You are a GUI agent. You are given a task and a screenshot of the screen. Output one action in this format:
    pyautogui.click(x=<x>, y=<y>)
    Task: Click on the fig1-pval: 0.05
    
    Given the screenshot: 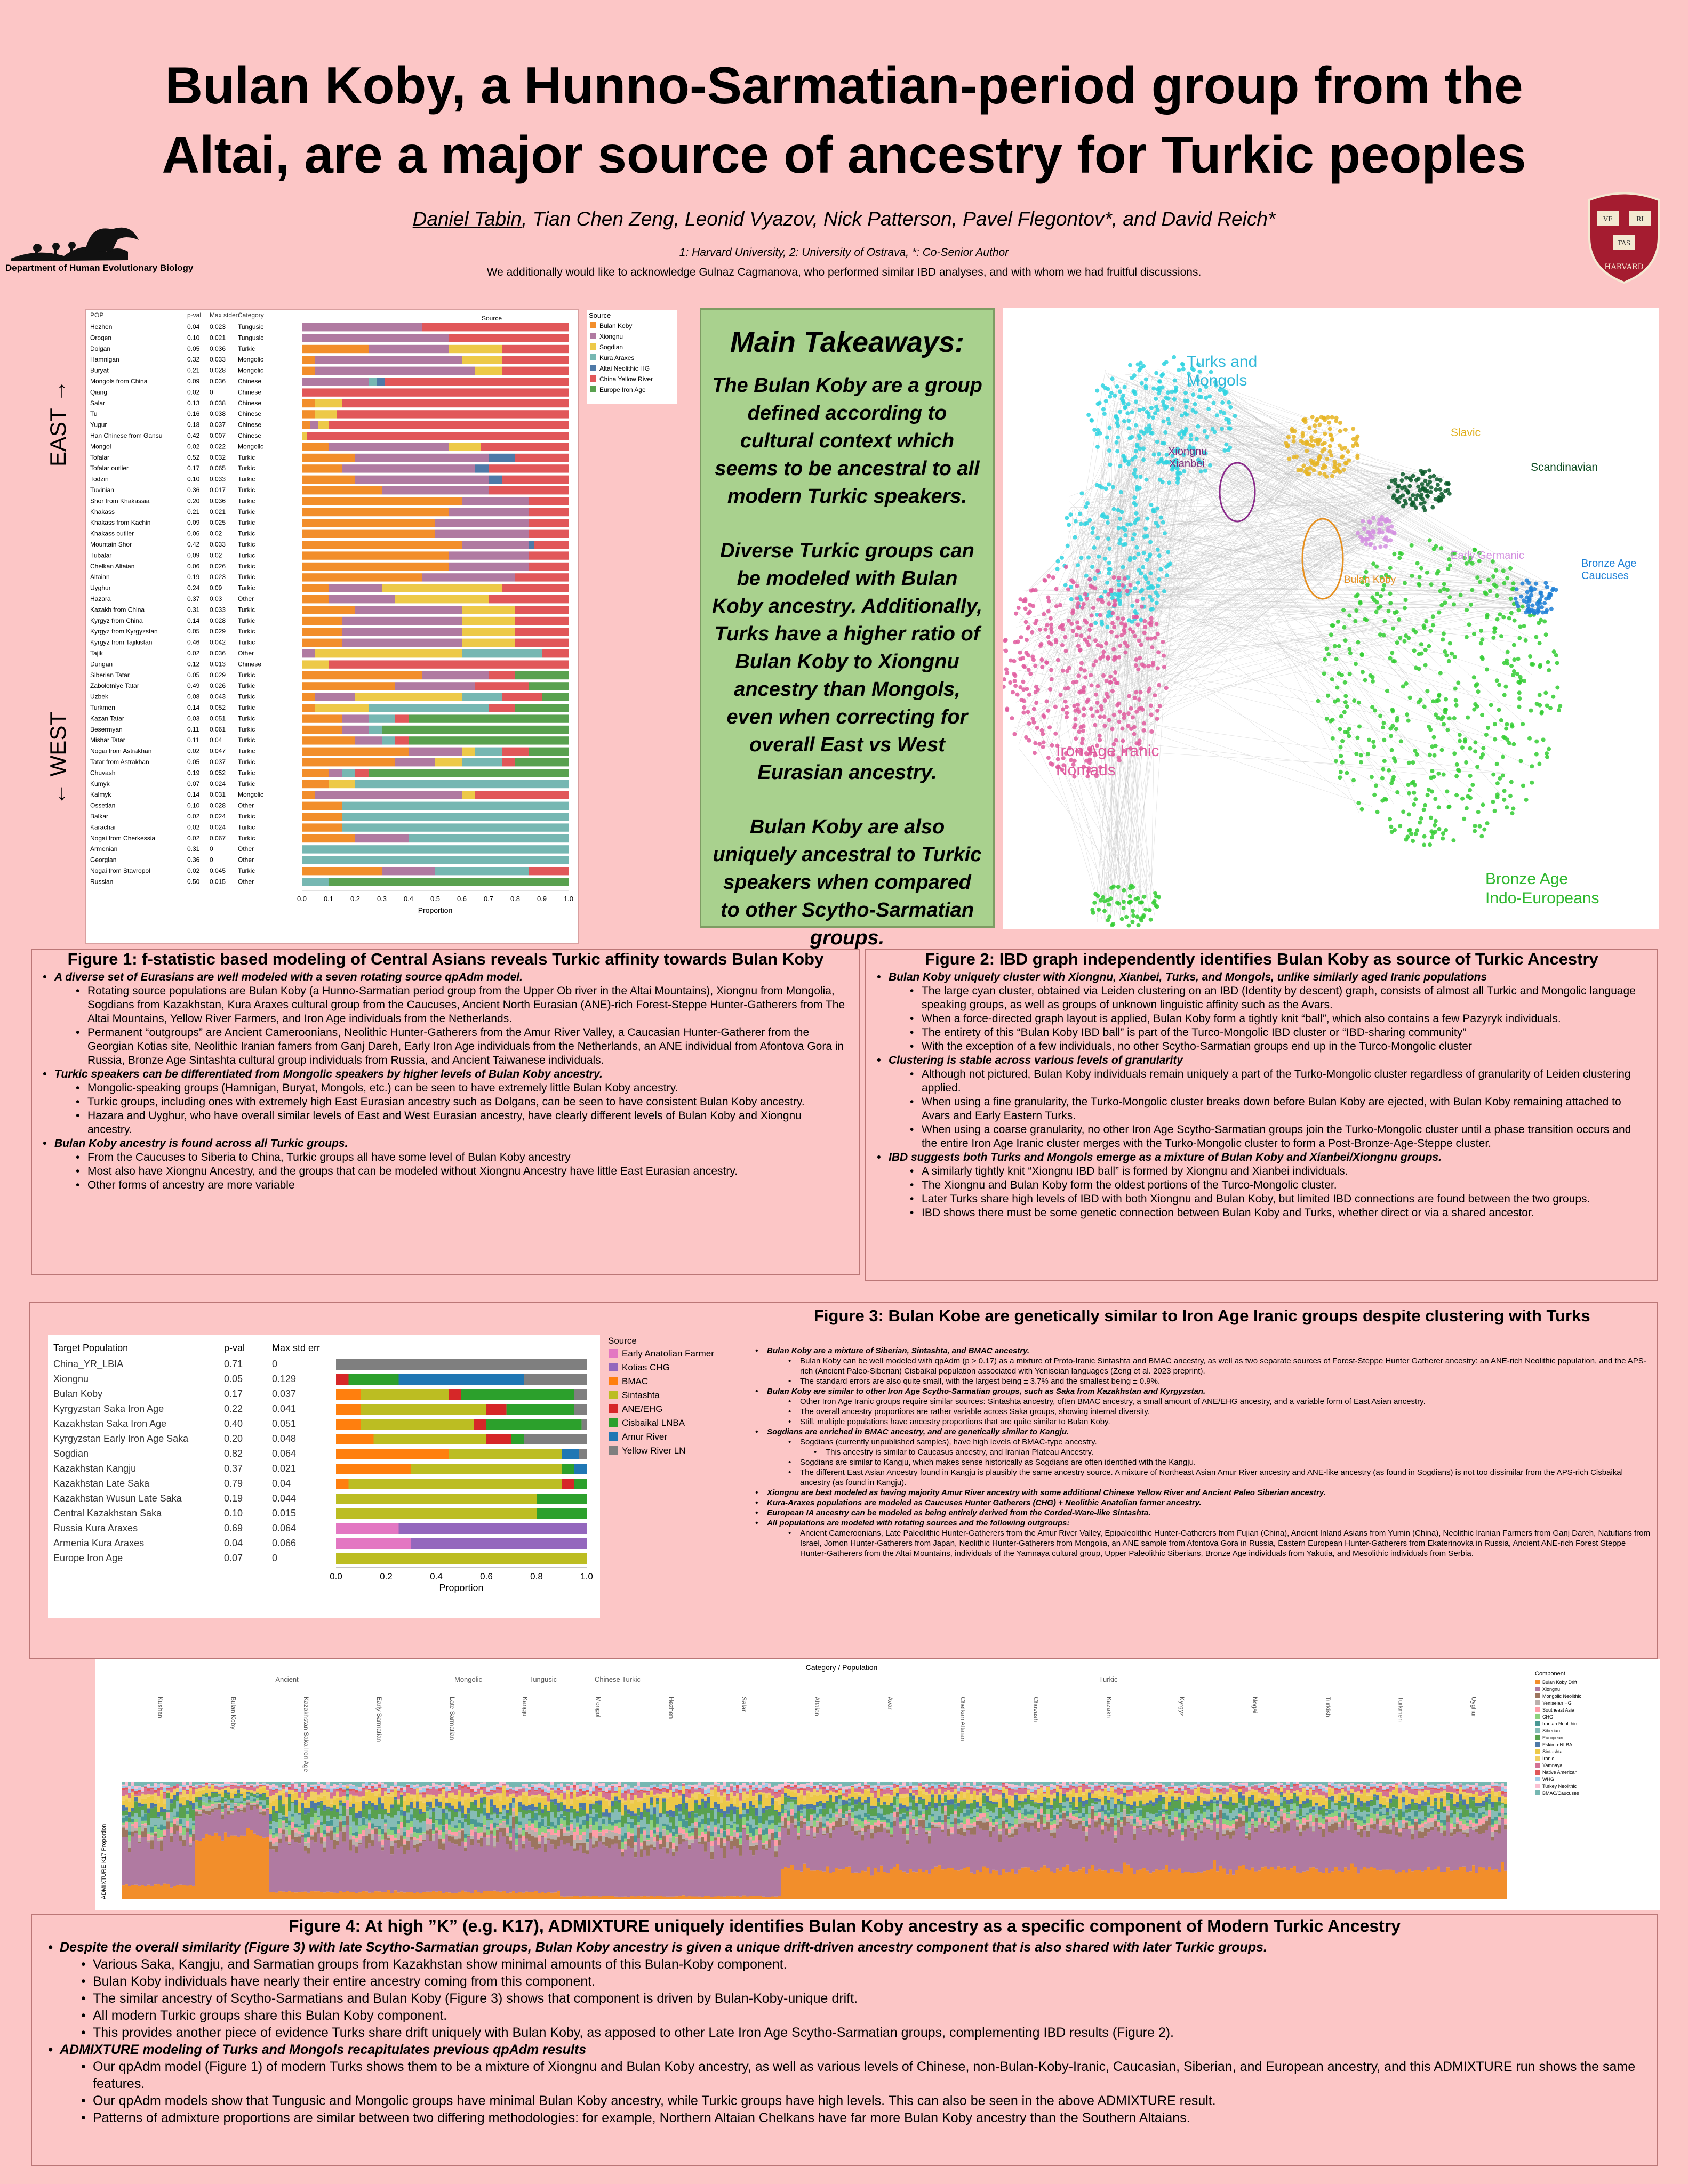 What is the action you would take?
    pyautogui.click(x=193, y=348)
    